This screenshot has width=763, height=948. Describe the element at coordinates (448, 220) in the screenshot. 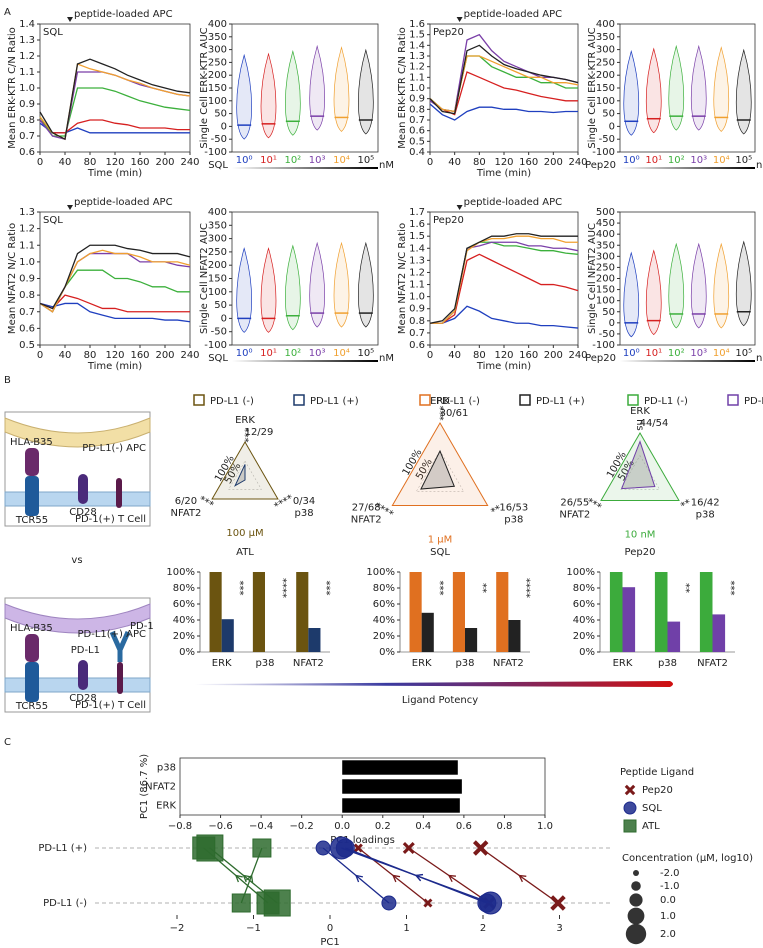

I see `corner-label: Pep20` at that location.